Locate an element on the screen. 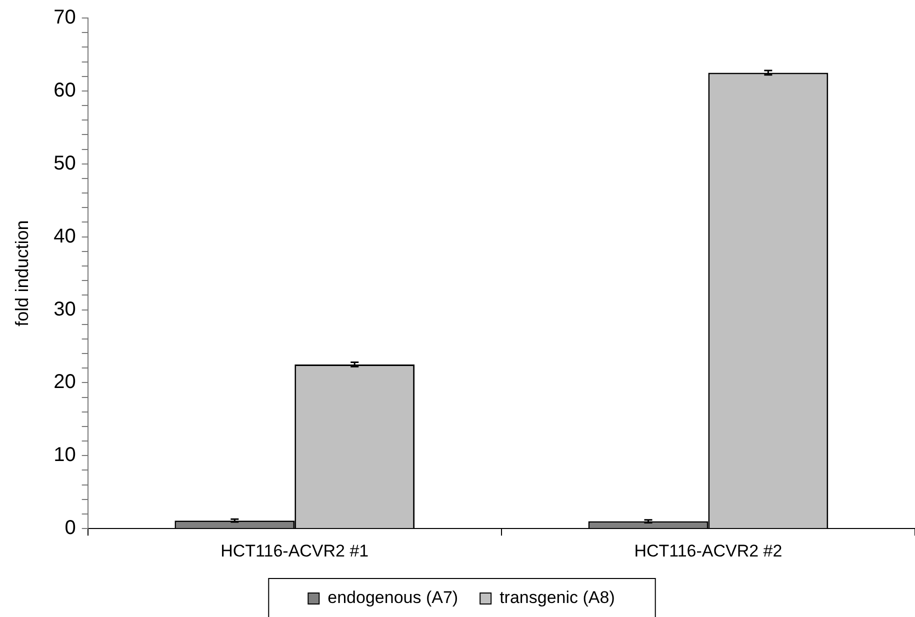 Image resolution: width=915 pixels, height=617 pixels. legend-label: transgenic (A8) is located at coordinates (557, 598).